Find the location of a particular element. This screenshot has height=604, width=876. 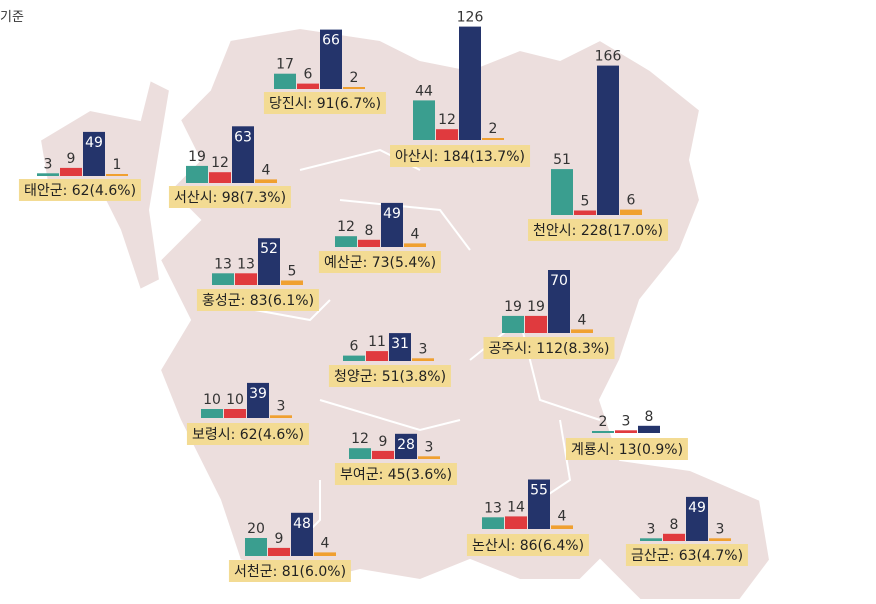

value-label: 14 is located at coordinates (516, 507).